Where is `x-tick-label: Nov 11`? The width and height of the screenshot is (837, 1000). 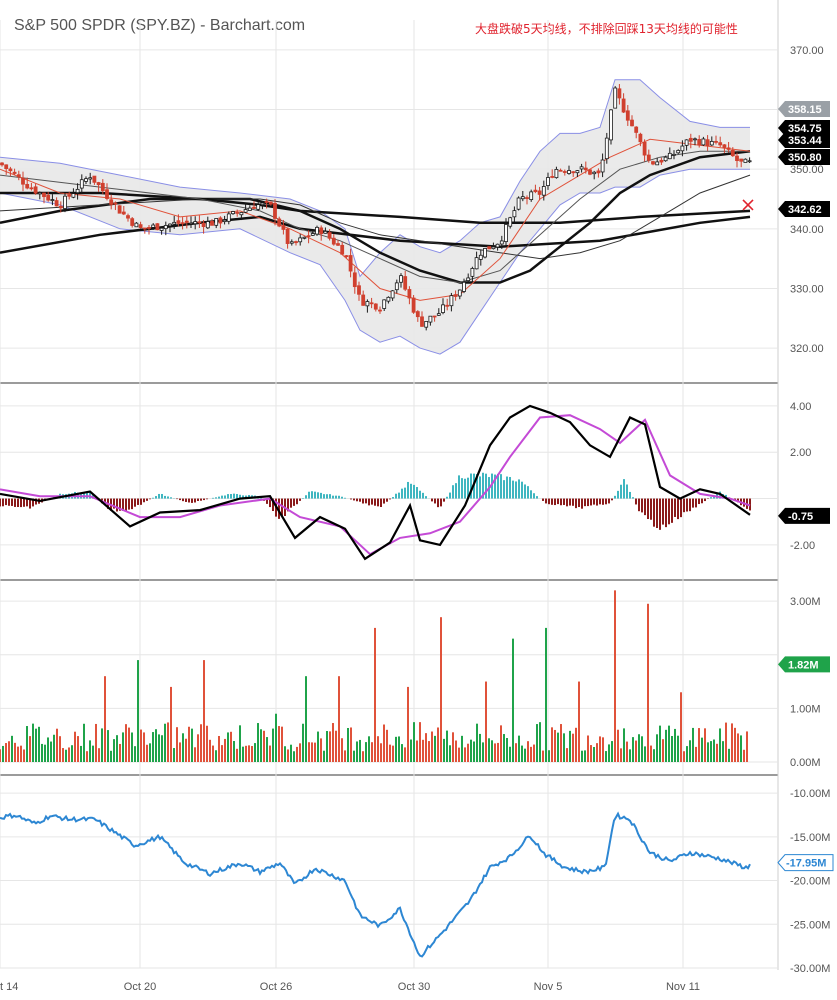
x-tick-label: Nov 11 is located at coordinates (683, 987).